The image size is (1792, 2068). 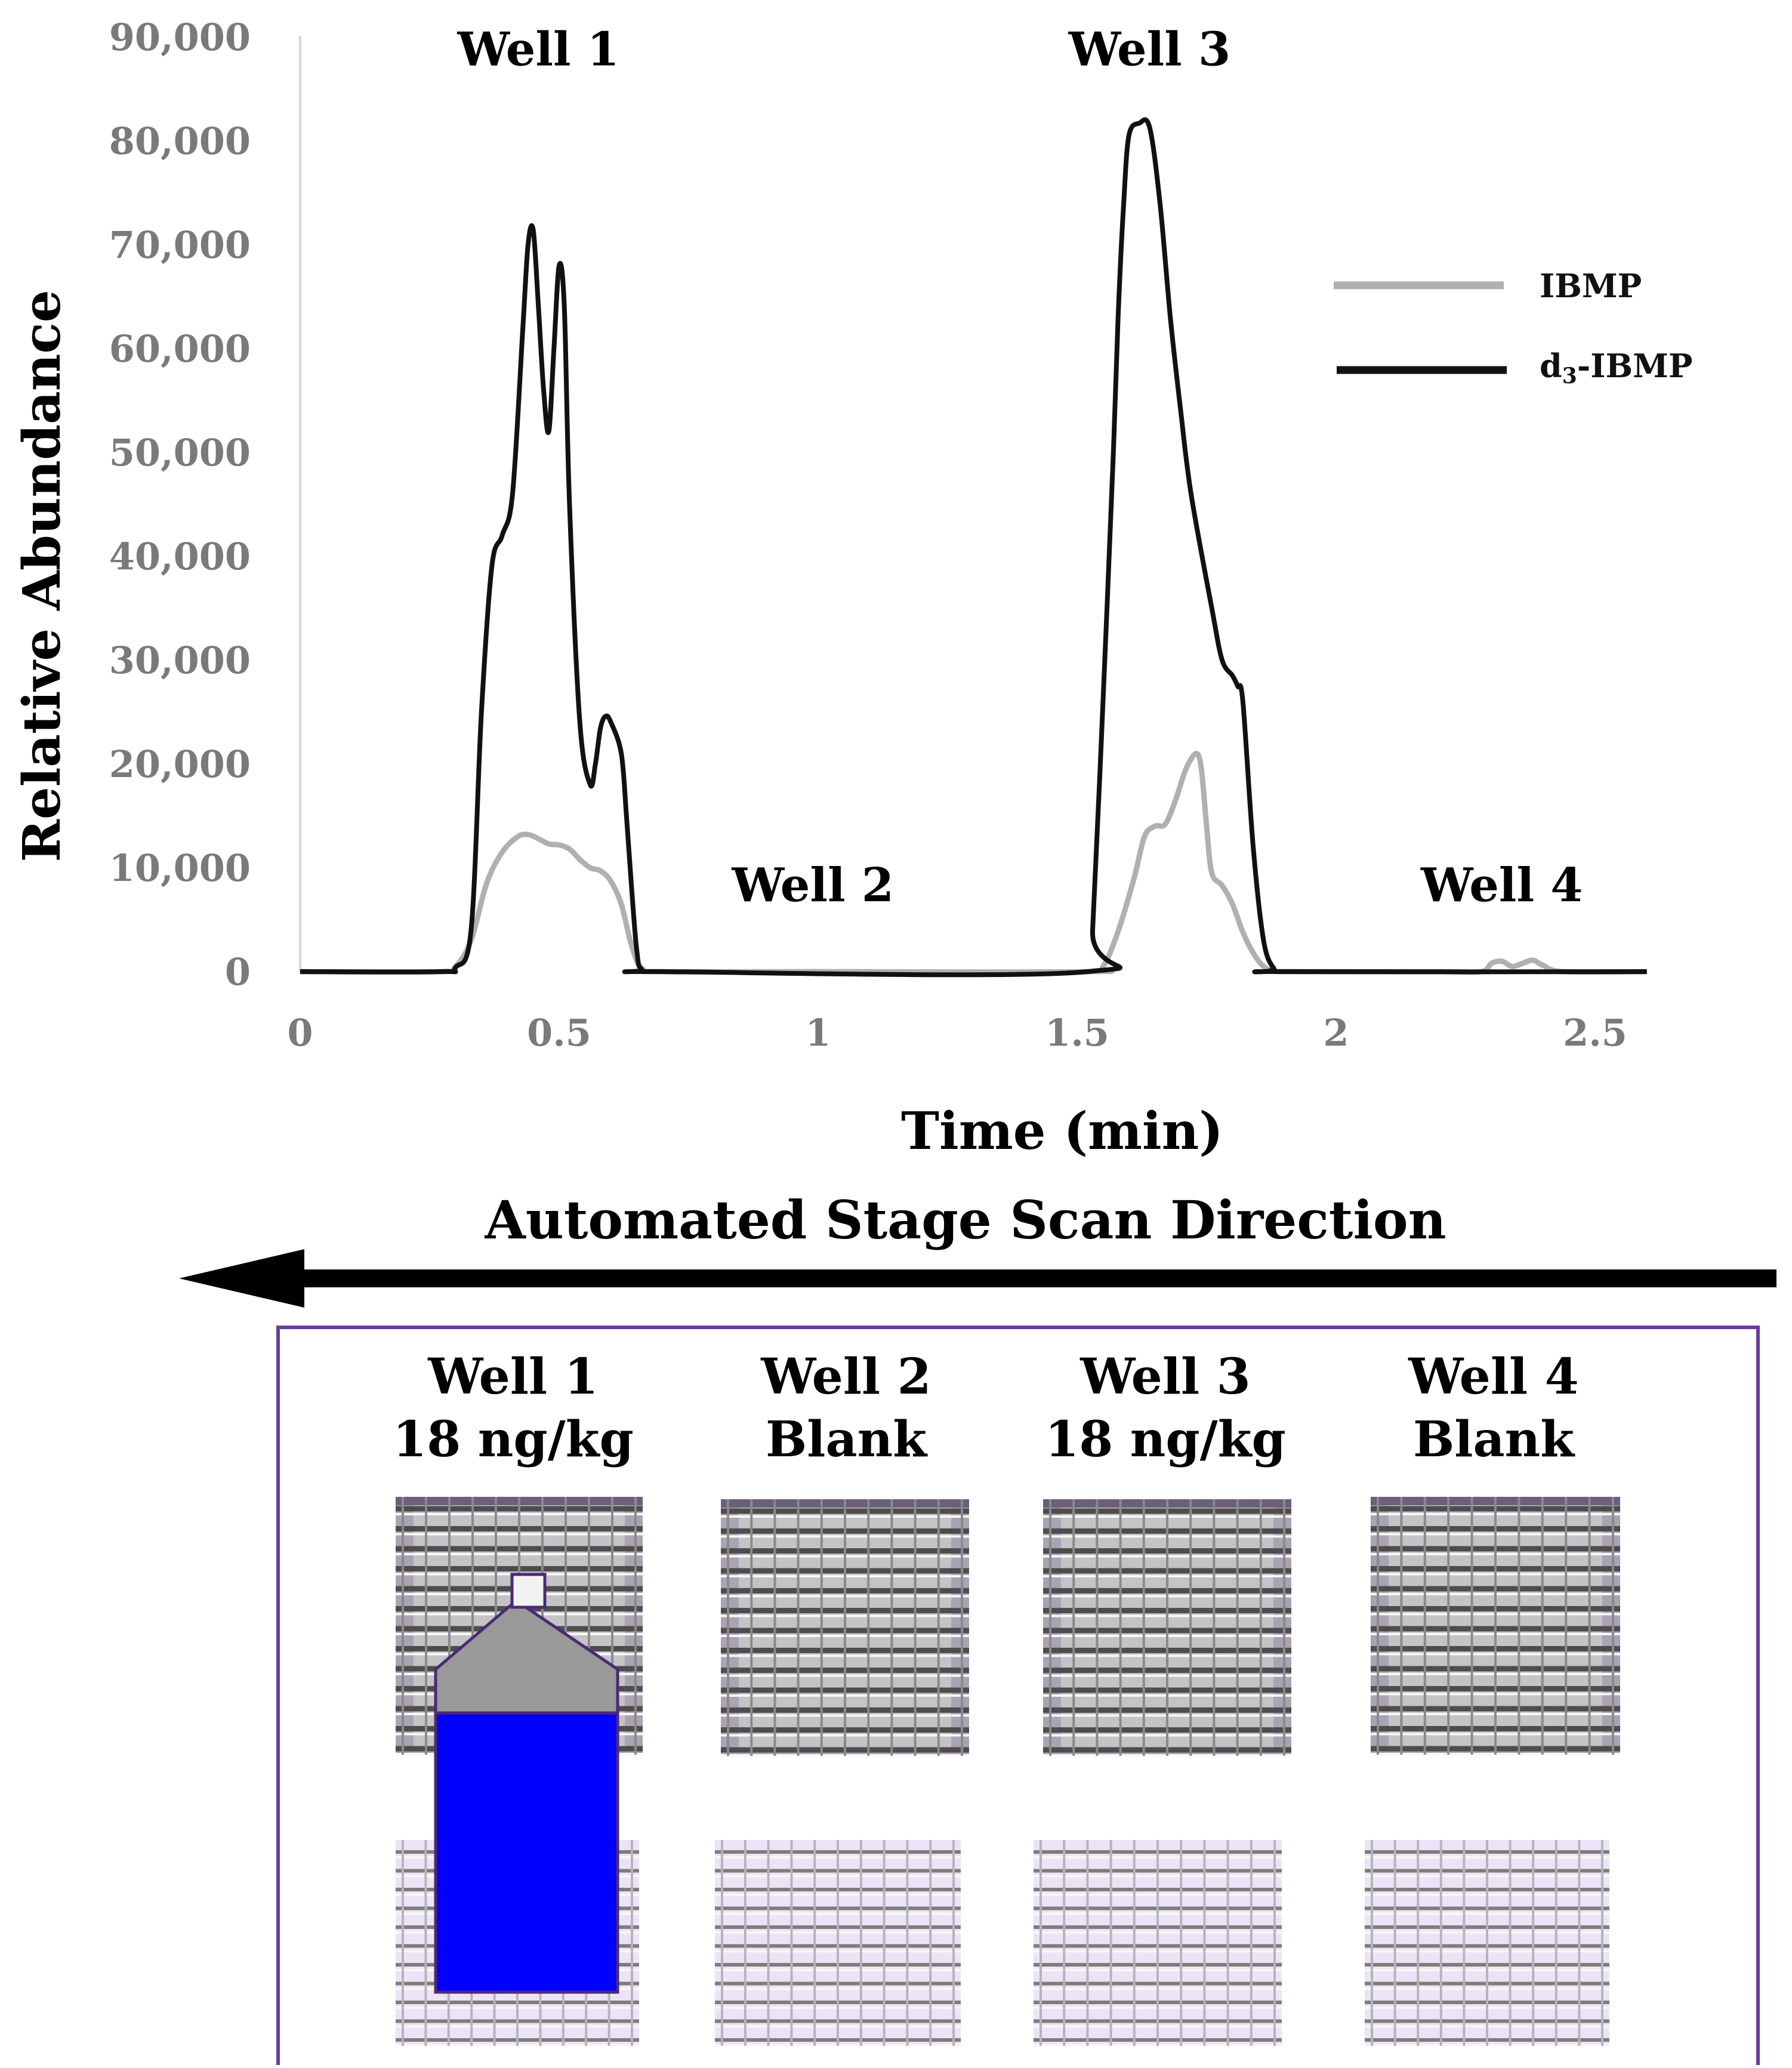 What do you see at coordinates (300, 1033) in the screenshot?
I see `x-tick-label: 0` at bounding box center [300, 1033].